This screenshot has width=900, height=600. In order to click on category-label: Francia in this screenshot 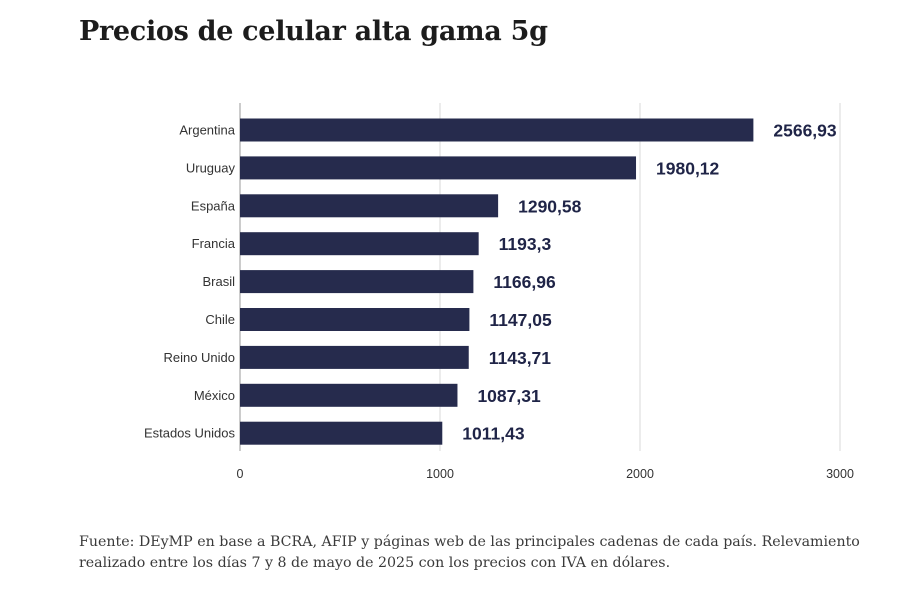, I will do `click(214, 243)`.